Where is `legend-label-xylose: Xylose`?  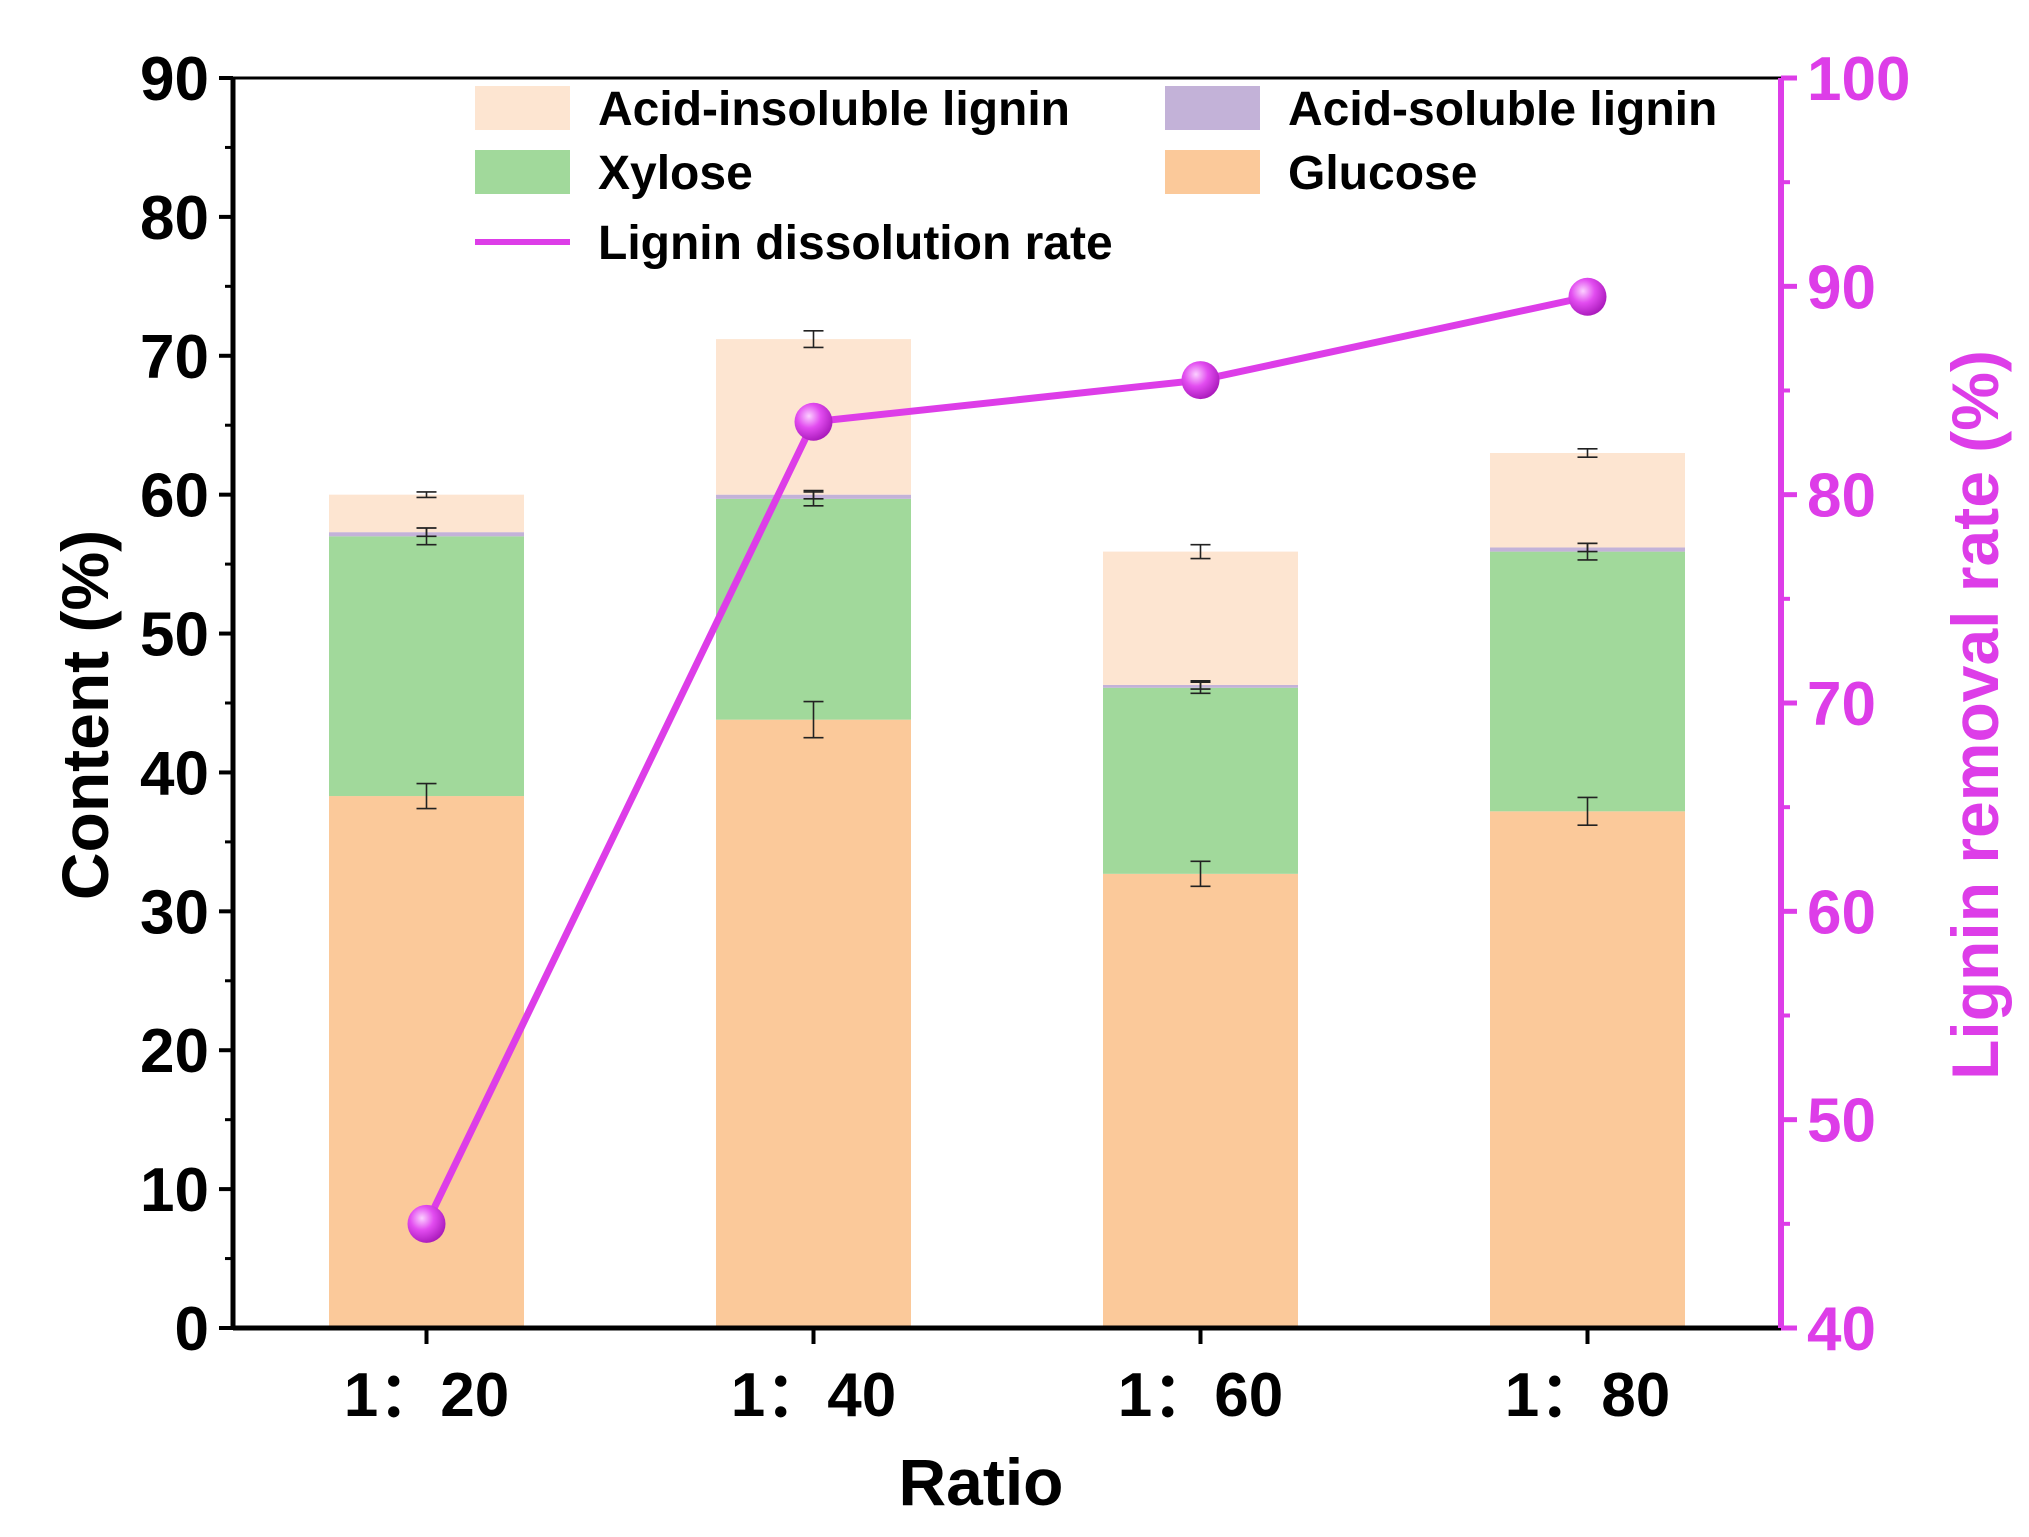 legend-label-xylose: Xylose is located at coordinates (675, 173).